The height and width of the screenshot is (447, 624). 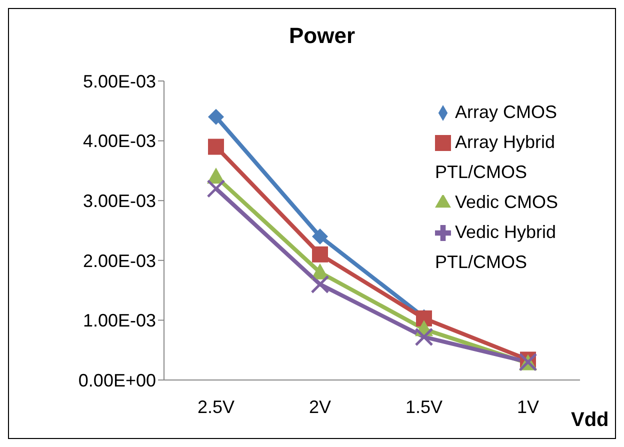 I want to click on legend-label: Array Hybrid PTL/CMOS, so click(x=495, y=157).